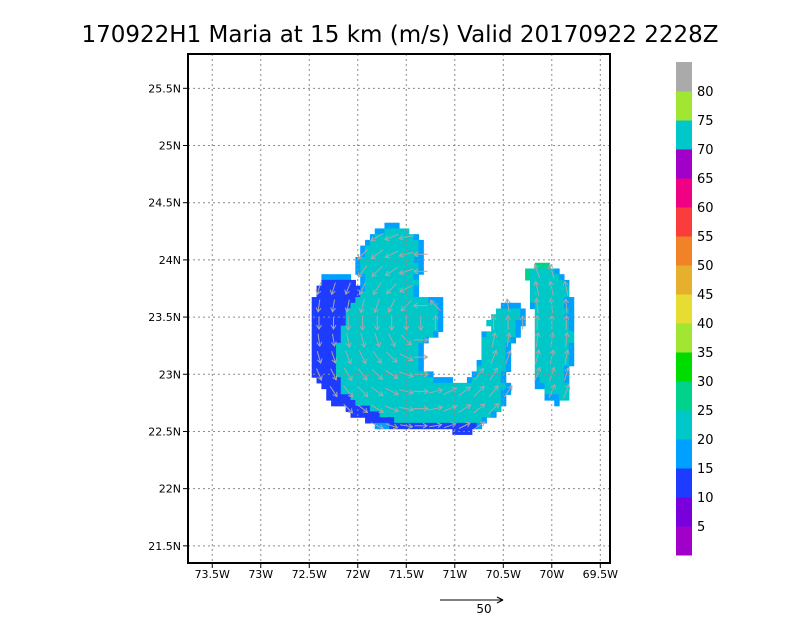 This screenshot has width=800, height=622. I want to click on x-tick-label: 71.5W, so click(406, 574).